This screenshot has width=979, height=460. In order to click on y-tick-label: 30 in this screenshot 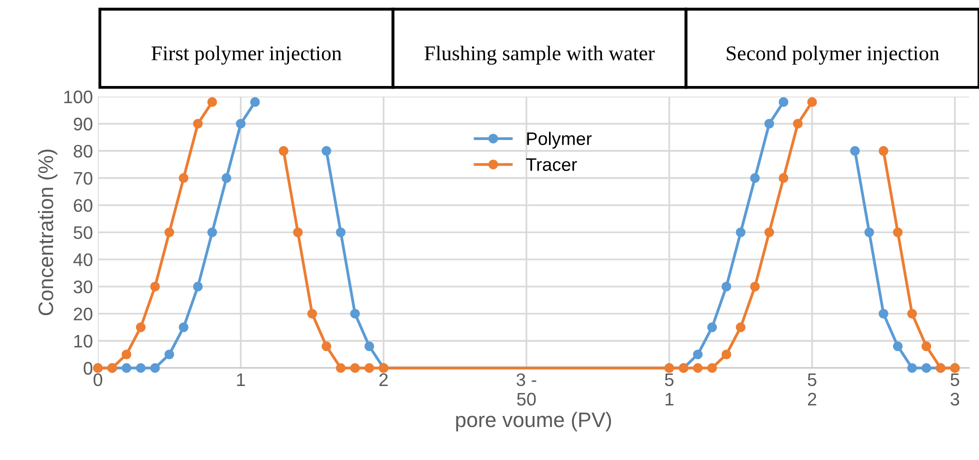, I will do `click(83, 287)`.